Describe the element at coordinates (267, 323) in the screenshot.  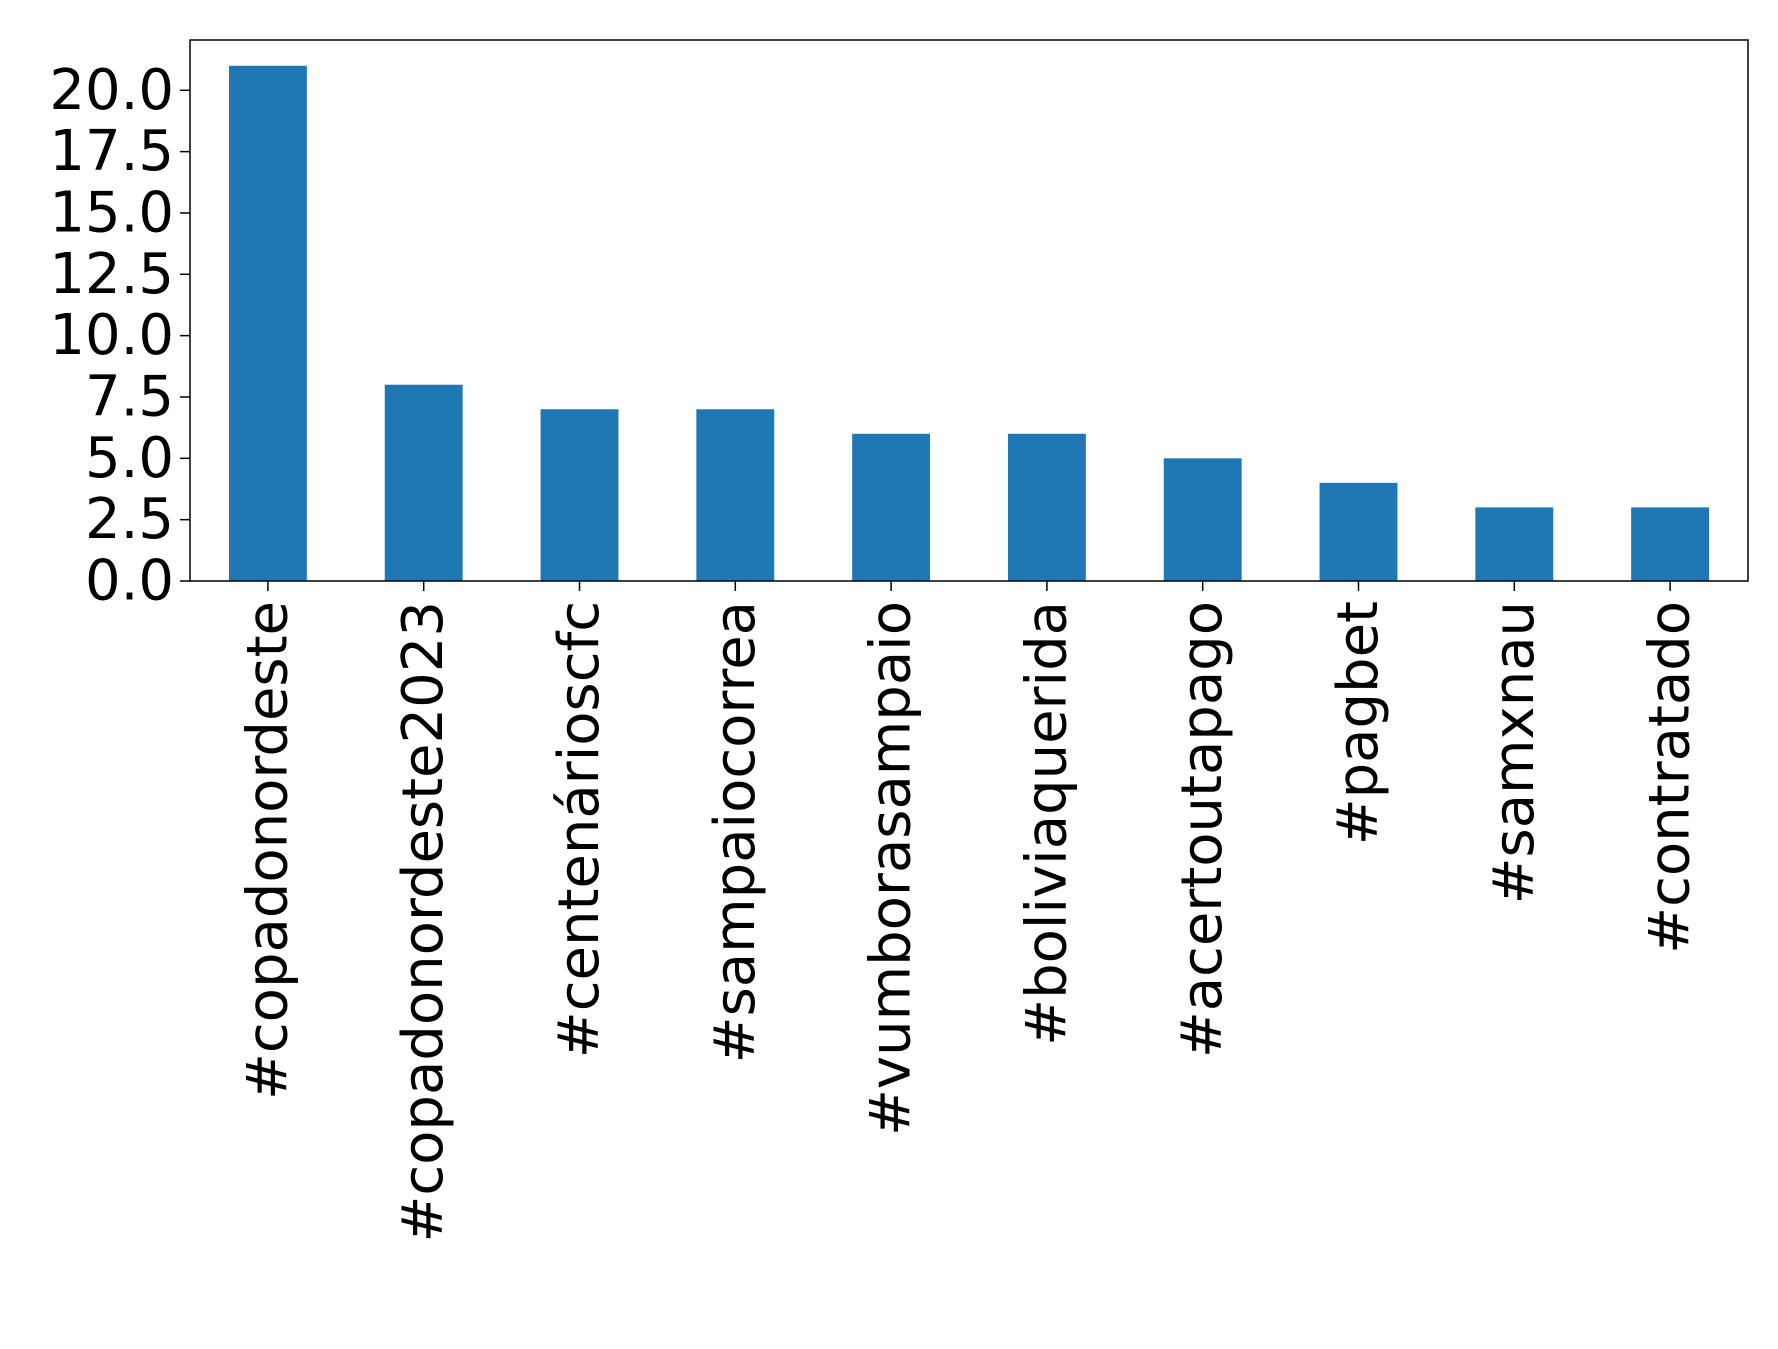
I see `bar-copadonordeste` at that location.